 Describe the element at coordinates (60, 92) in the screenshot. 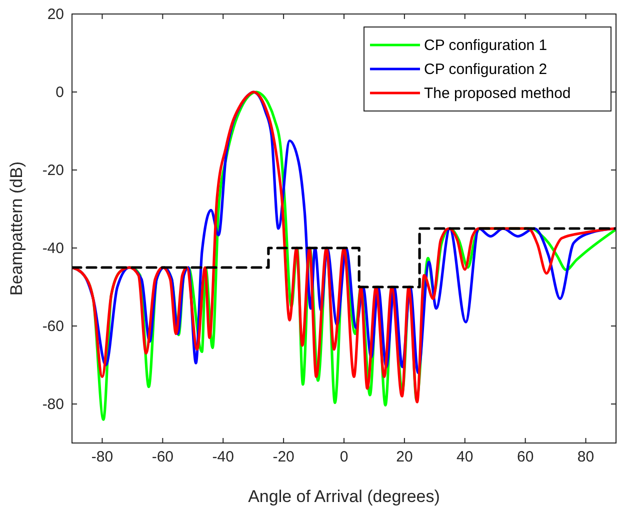

I see `y-tick-label: 0` at that location.